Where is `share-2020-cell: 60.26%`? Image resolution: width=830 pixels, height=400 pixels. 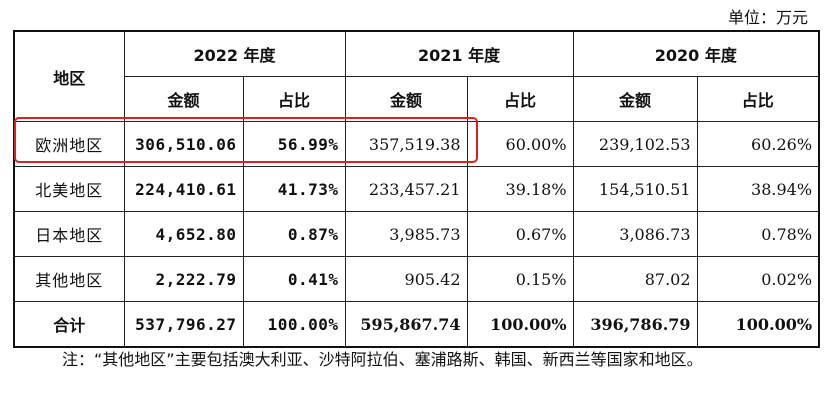
share-2020-cell: 60.26% is located at coordinates (758, 144).